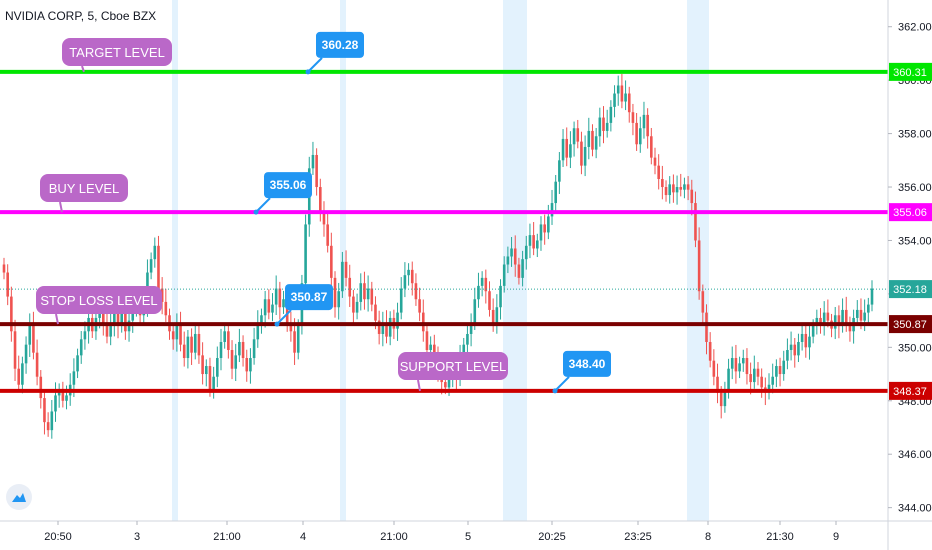 The image size is (932, 550). What do you see at coordinates (137, 537) in the screenshot?
I see `x-tick-label: 3` at bounding box center [137, 537].